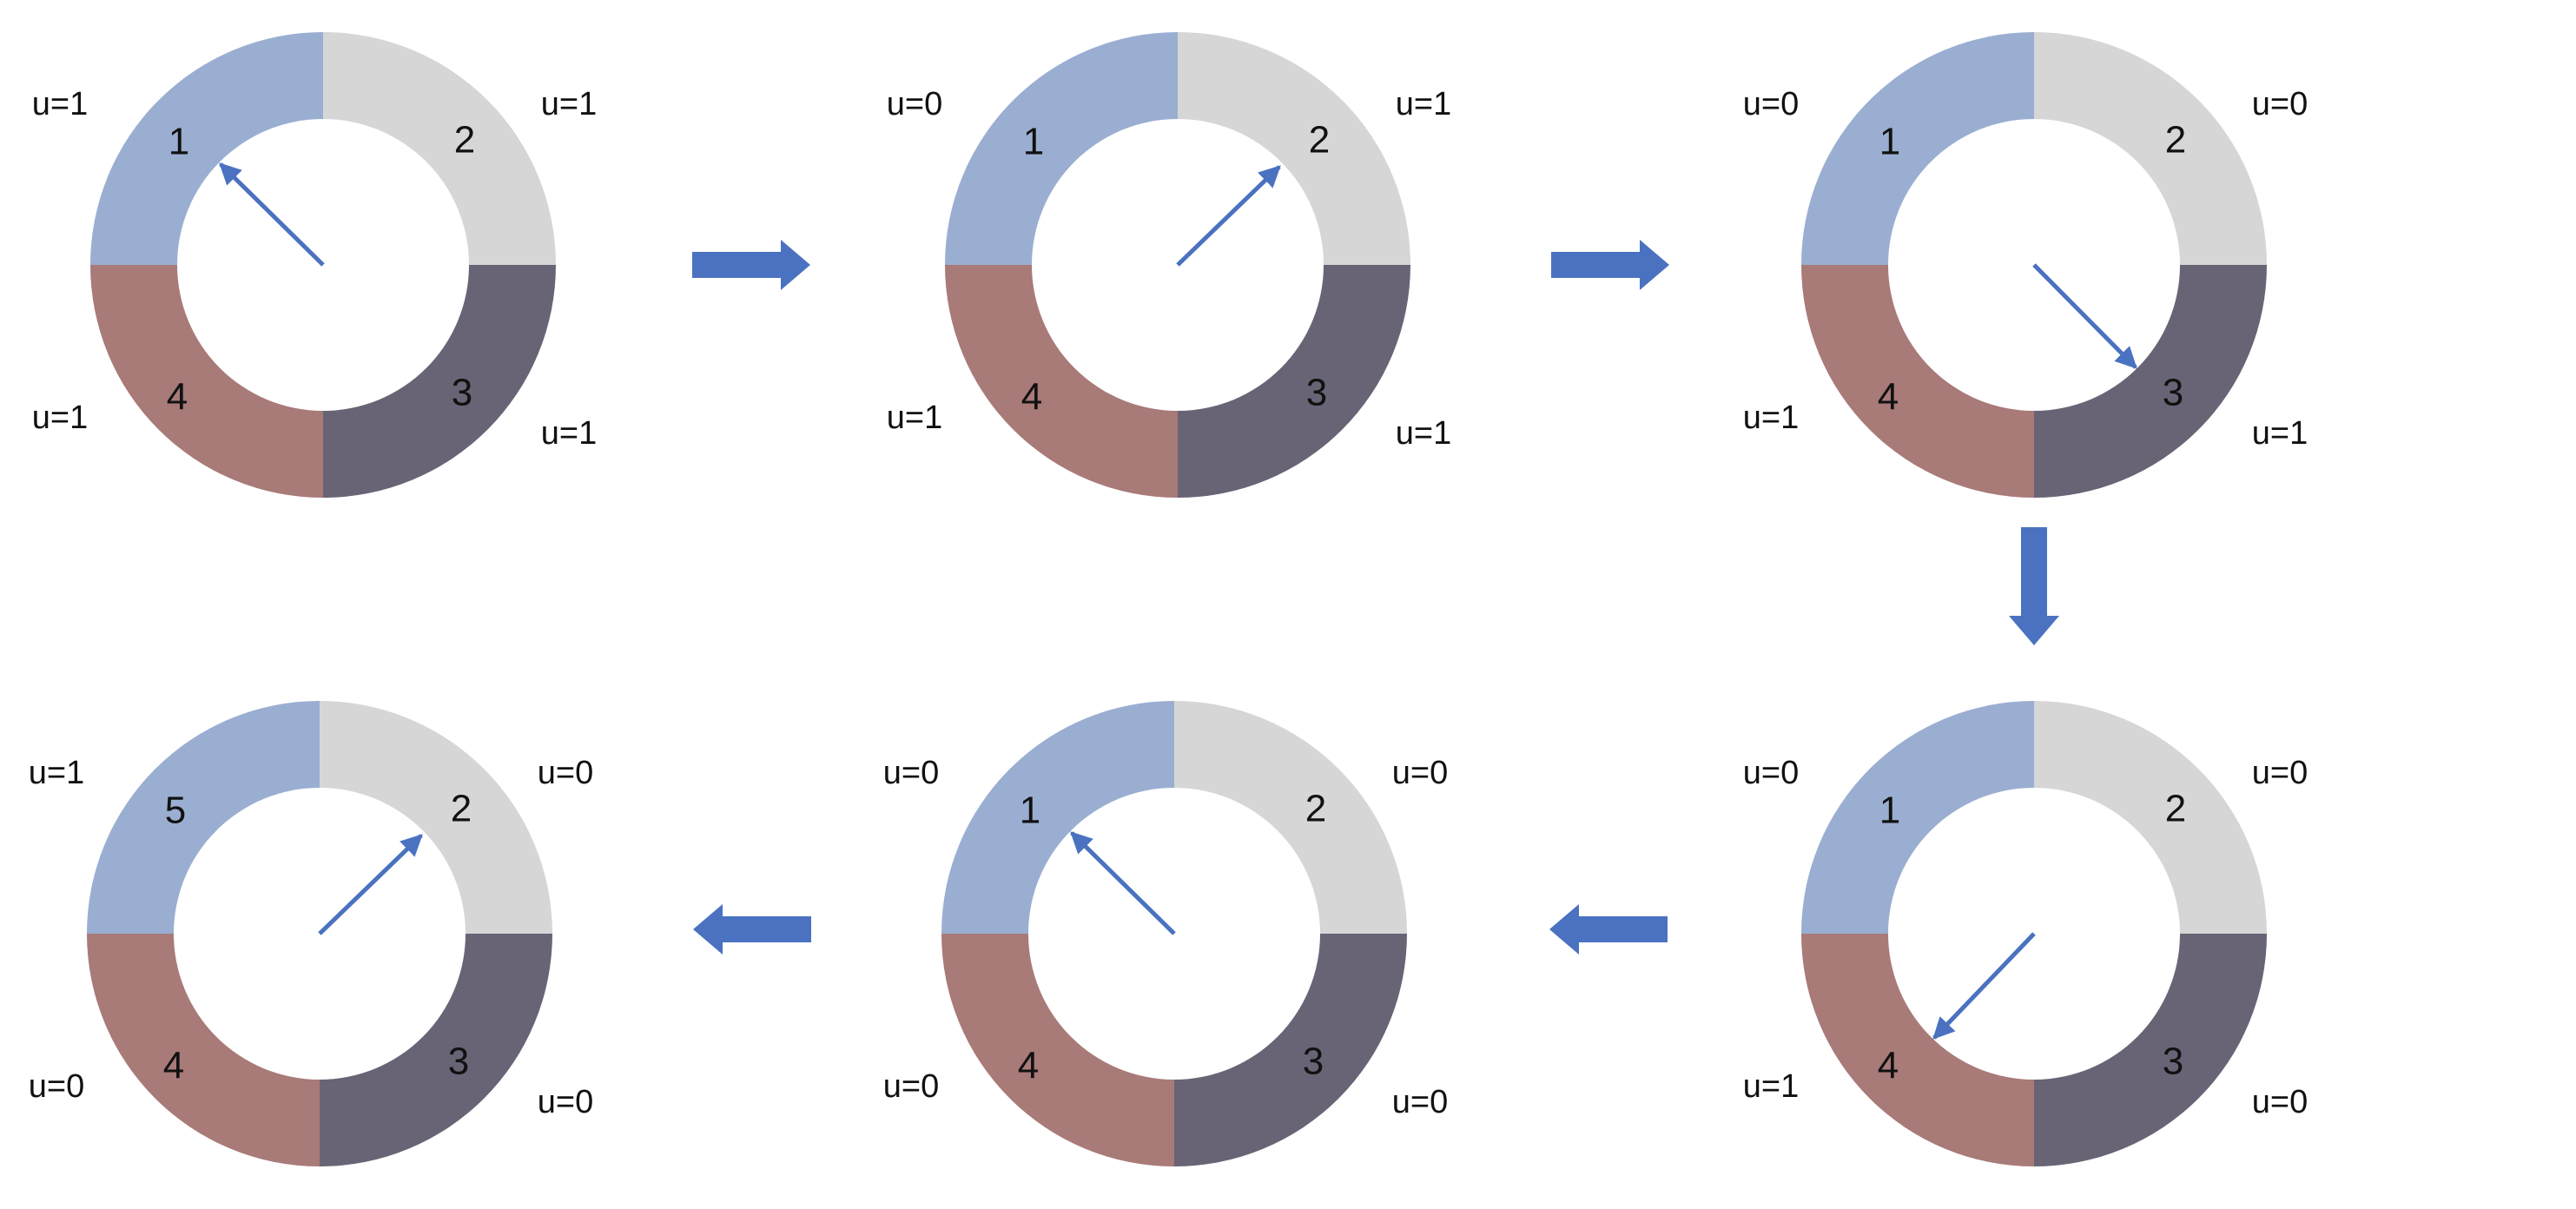  I want to click on clock-step-3: 1 u=0 2 u=0 3 u=1 4 u=1, so click(2026, 265).